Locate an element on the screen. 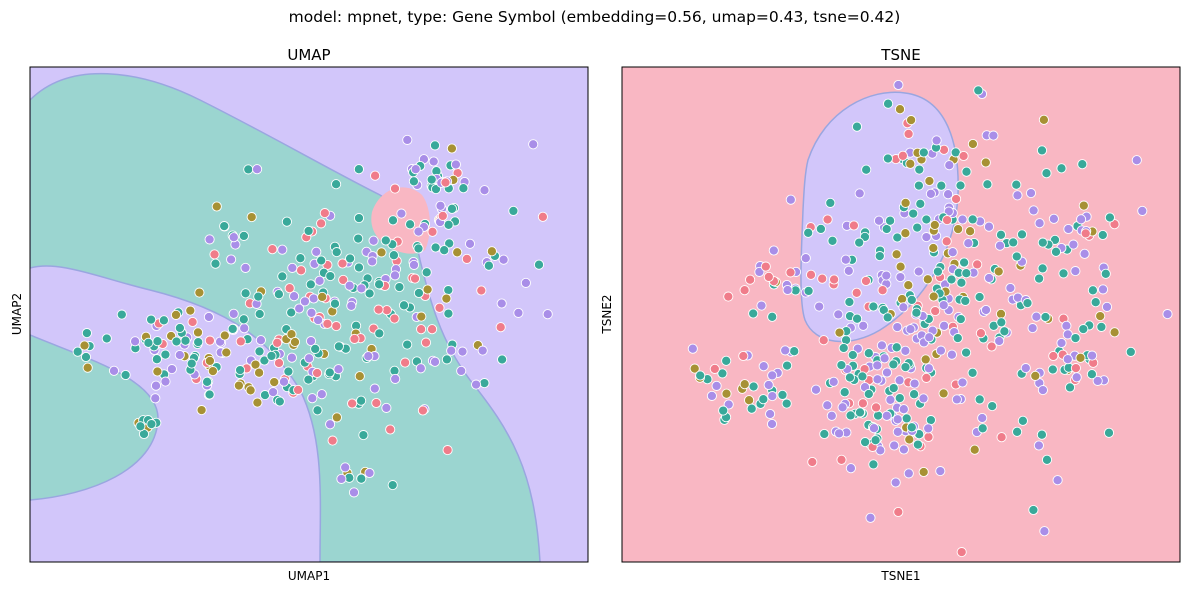 The image size is (1189, 592). umap-ylabel: UMAP2 is located at coordinates (17, 314).